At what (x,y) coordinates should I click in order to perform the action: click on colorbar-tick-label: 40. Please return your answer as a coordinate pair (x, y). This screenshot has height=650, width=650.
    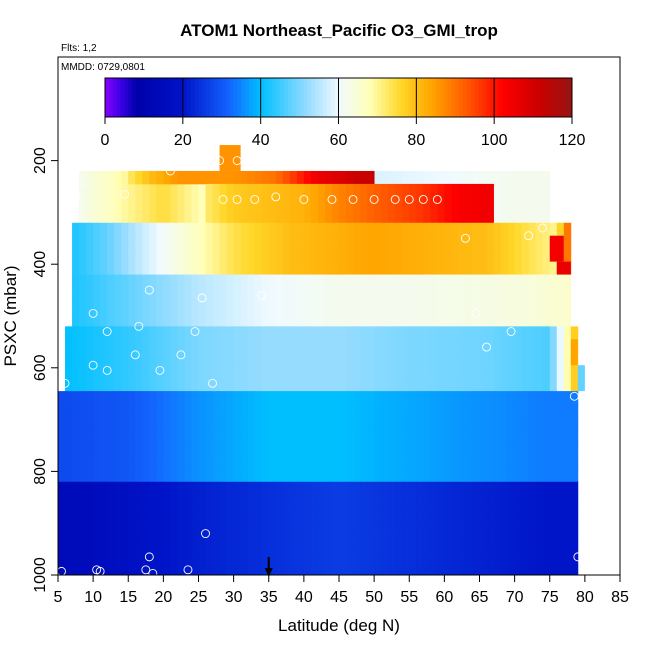
    Looking at the image, I should click on (261, 140).